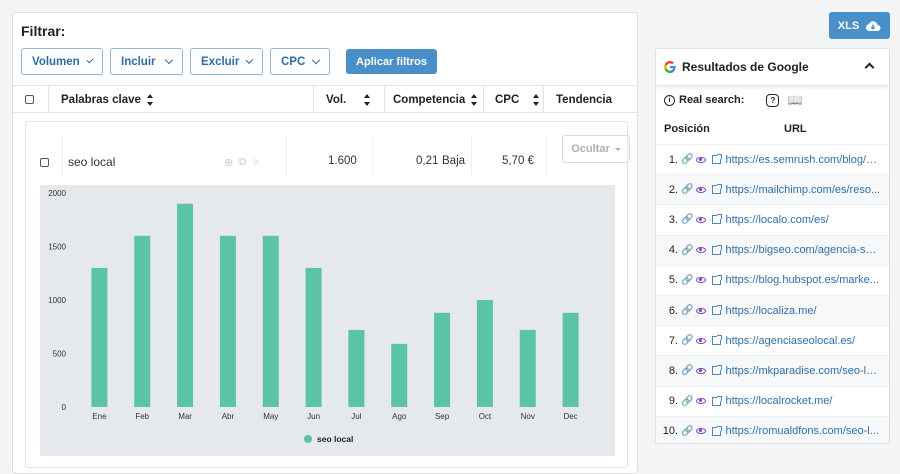 The image size is (900, 474). Describe the element at coordinates (220, 61) in the screenshot. I see `filter-excluir-label: Excluir` at that location.